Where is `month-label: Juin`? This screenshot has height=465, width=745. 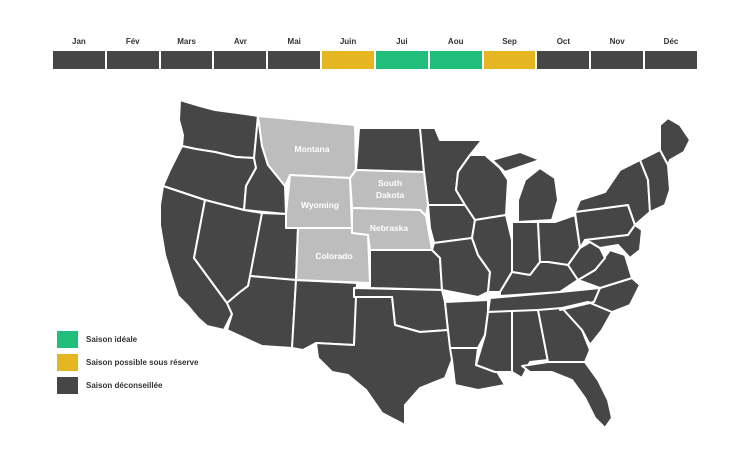
month-label: Juin is located at coordinates (348, 41).